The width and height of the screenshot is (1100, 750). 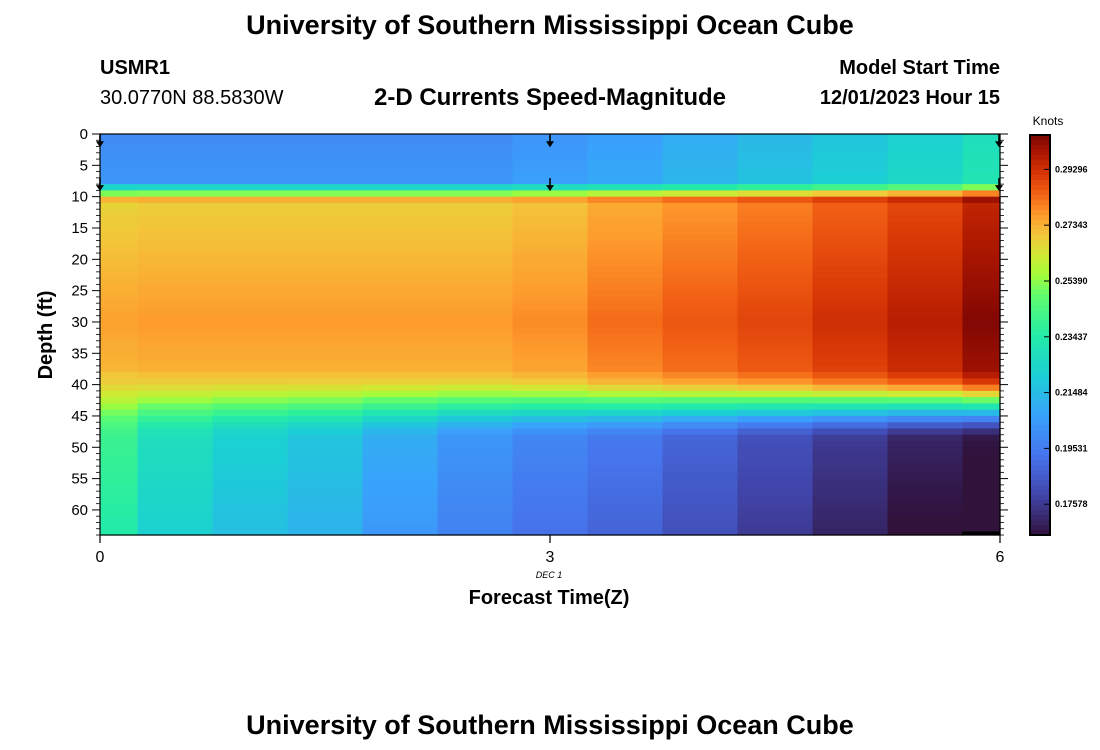 I want to click on current-vectors, so click(x=549, y=163).